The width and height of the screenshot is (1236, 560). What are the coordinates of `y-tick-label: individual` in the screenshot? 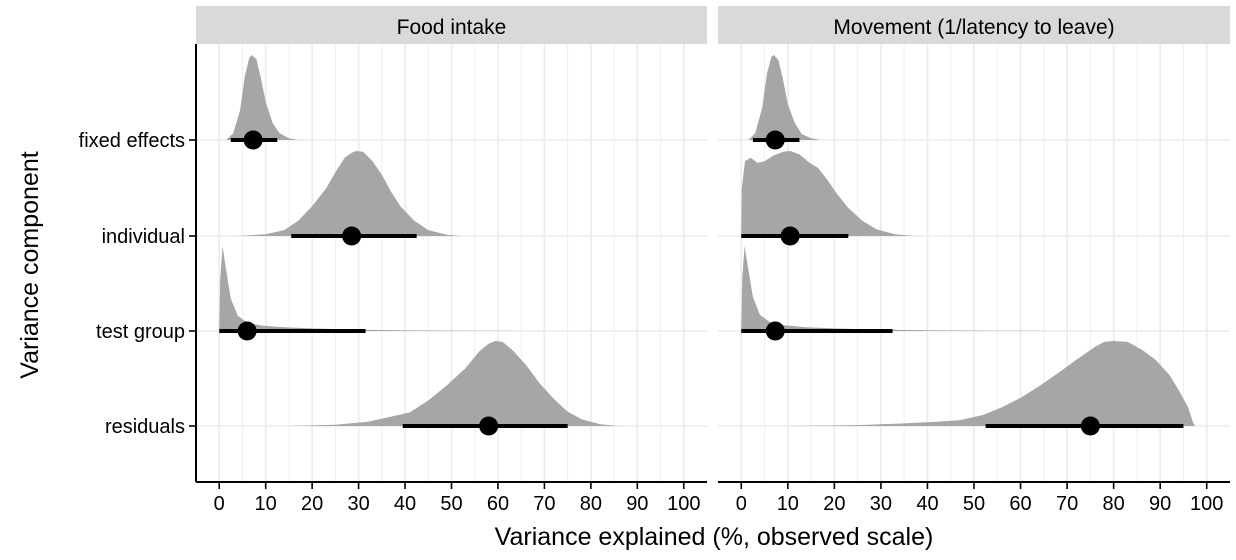 It's located at (143, 237).